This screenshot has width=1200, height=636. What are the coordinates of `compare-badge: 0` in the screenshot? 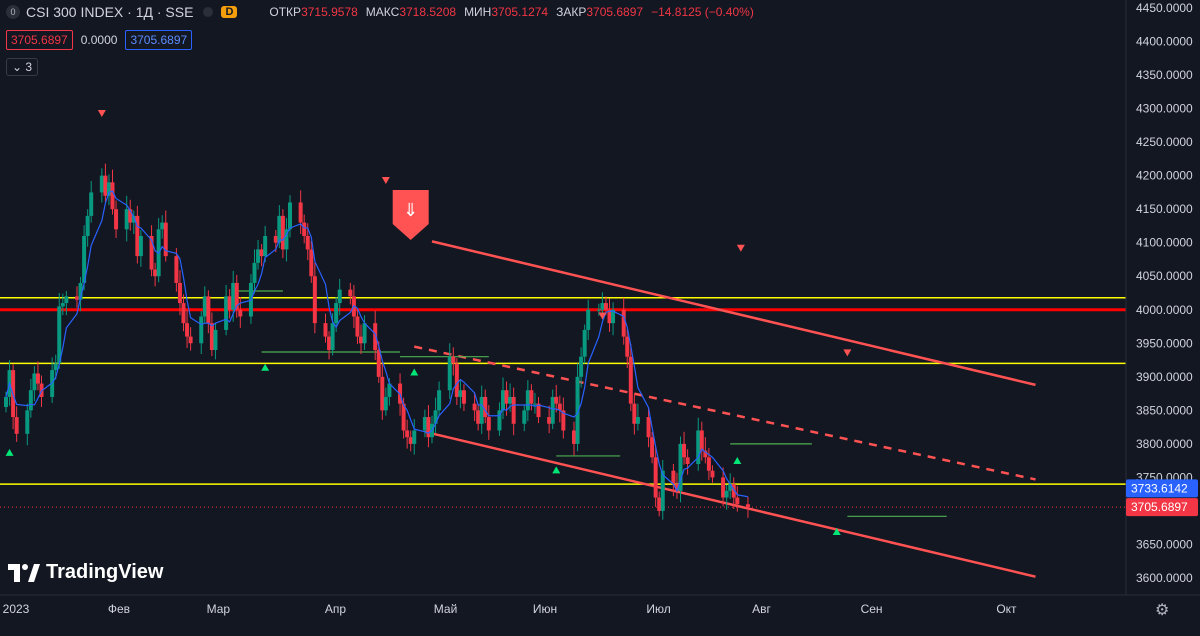 It's located at (13, 12).